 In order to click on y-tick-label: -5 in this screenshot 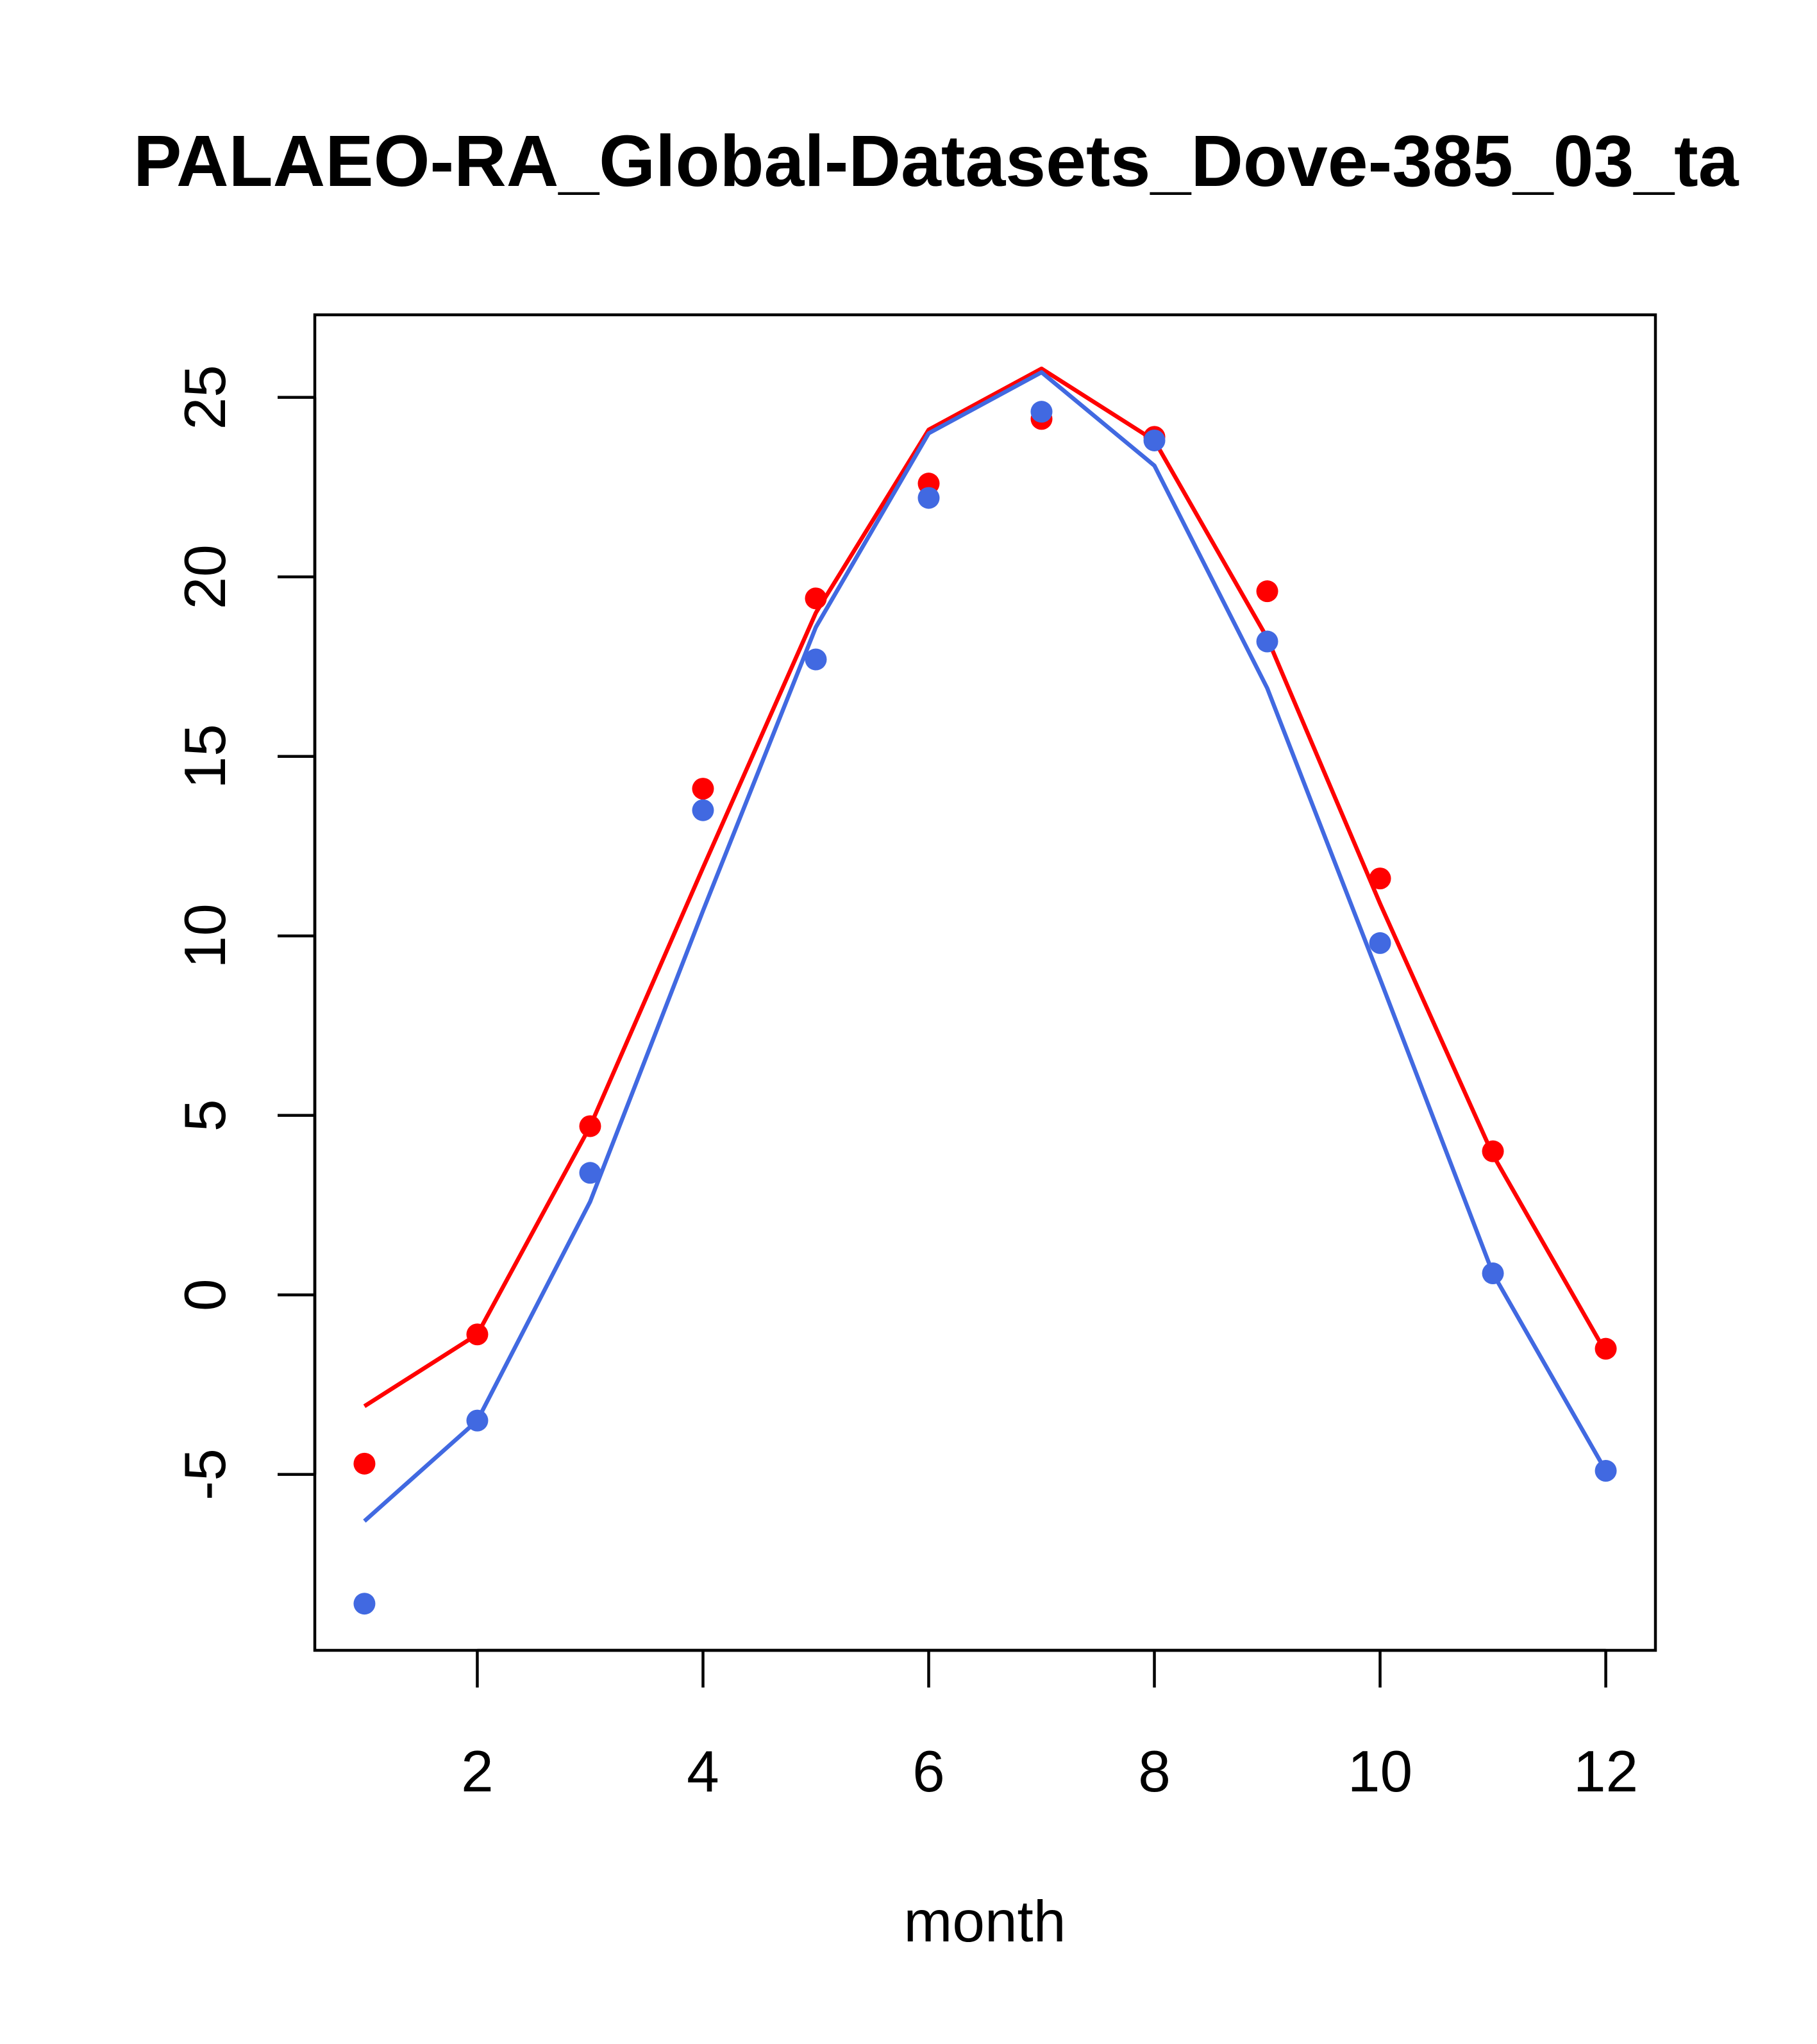, I will do `click(205, 1474)`.